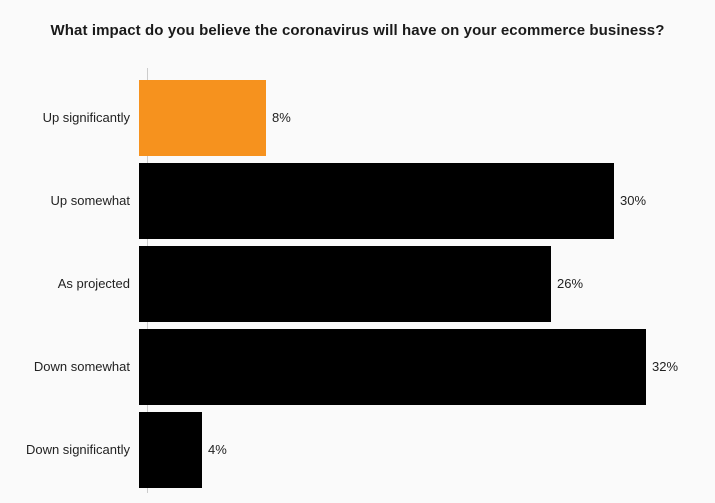 The width and height of the screenshot is (715, 503). What do you see at coordinates (570, 283) in the screenshot?
I see `value-label: 26%` at bounding box center [570, 283].